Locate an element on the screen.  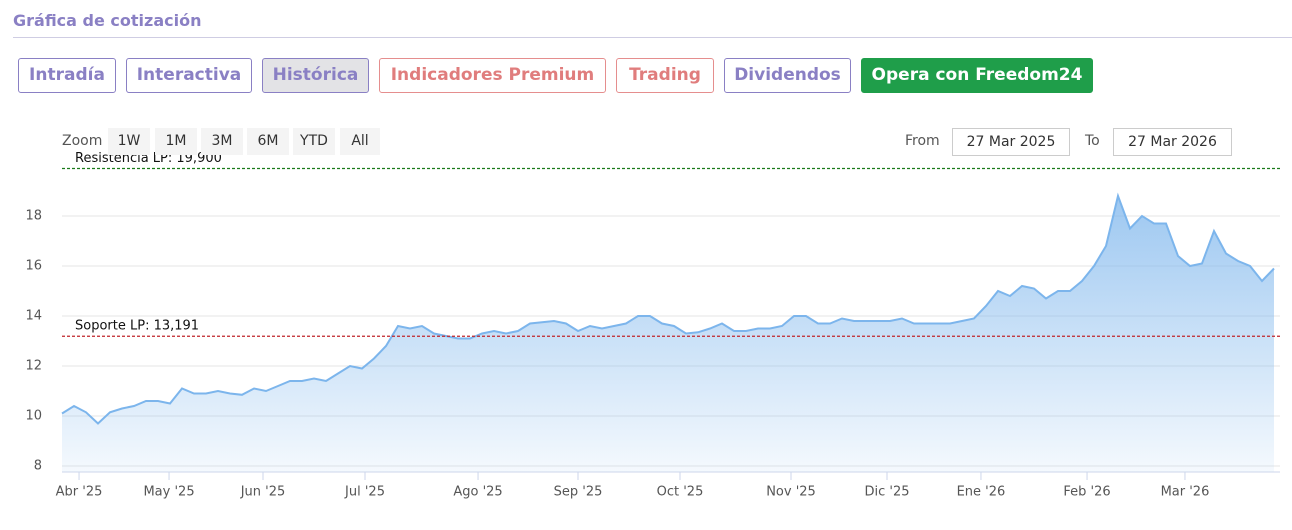
x-tick-label: Feb '26 is located at coordinates (1086, 492).